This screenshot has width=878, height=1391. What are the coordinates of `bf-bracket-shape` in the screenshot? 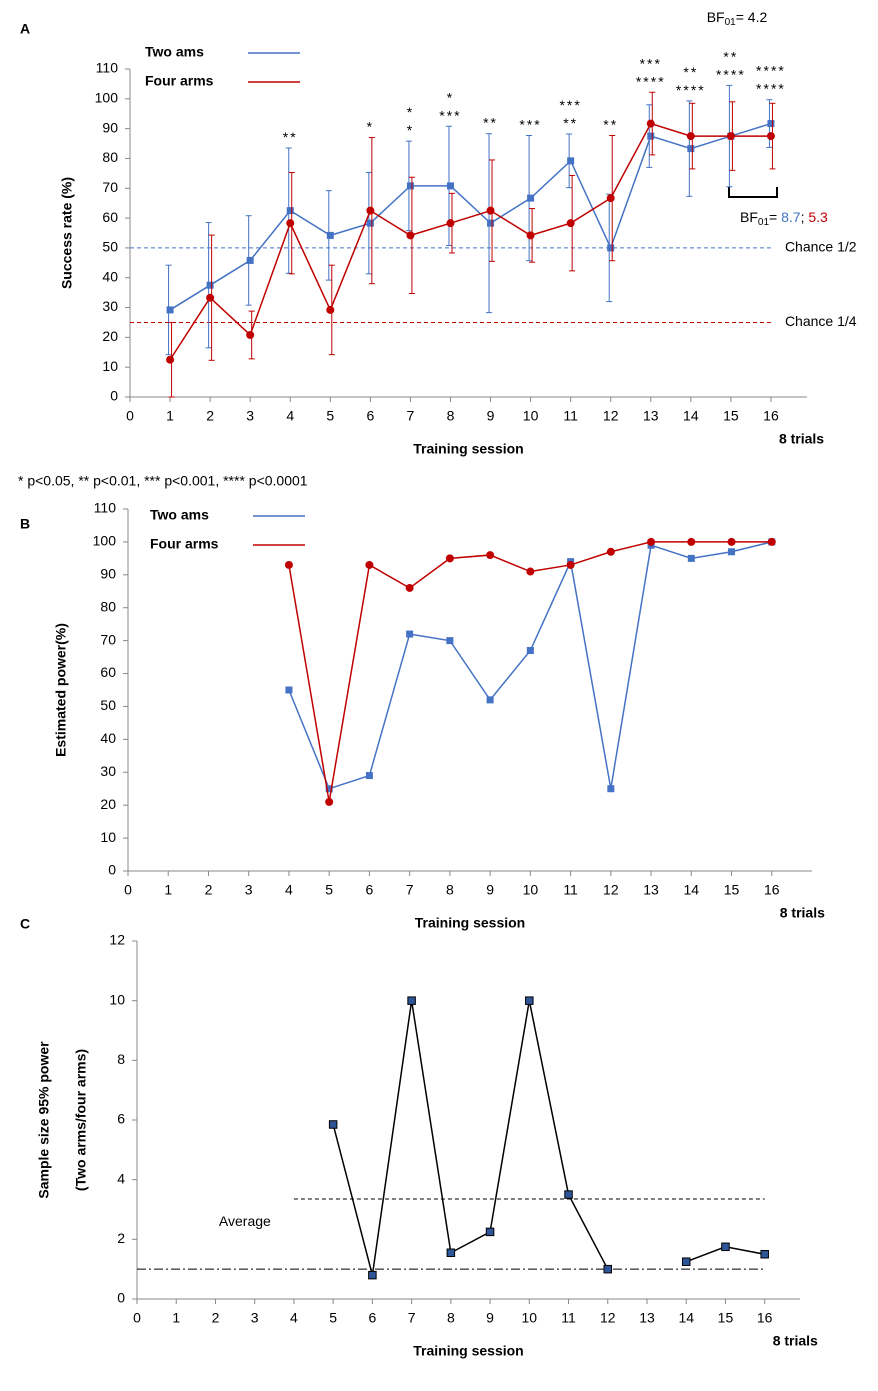 It's located at (753, 192).